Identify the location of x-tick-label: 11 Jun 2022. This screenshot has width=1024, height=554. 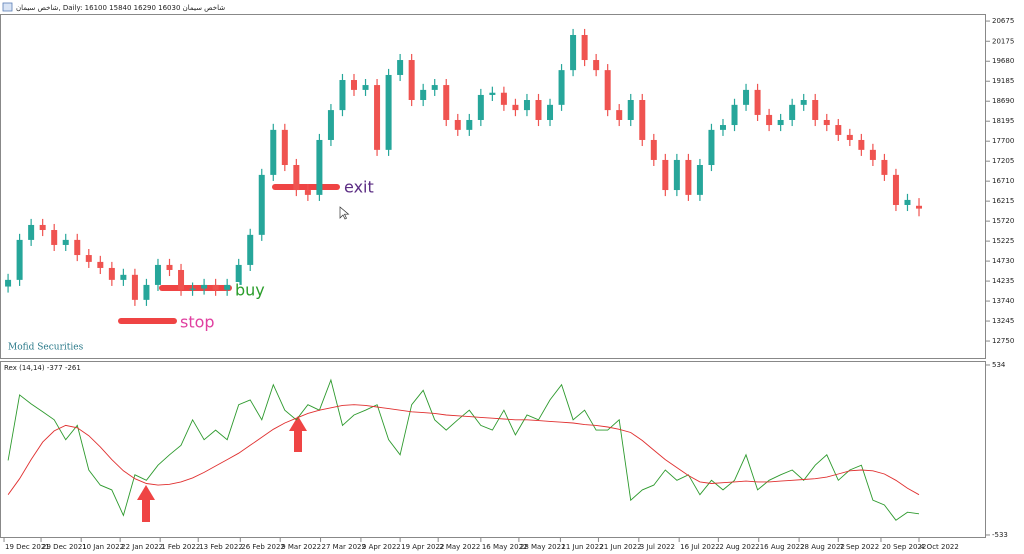
(582, 547).